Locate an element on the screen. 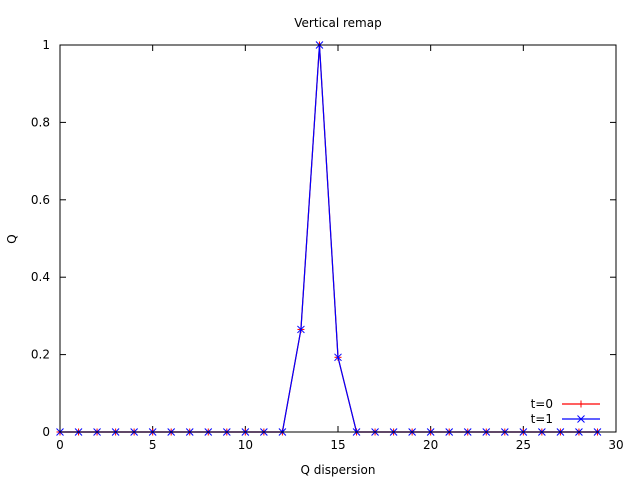 This screenshot has width=640, height=480. x-axis-label: Q dispersion is located at coordinates (338, 470).